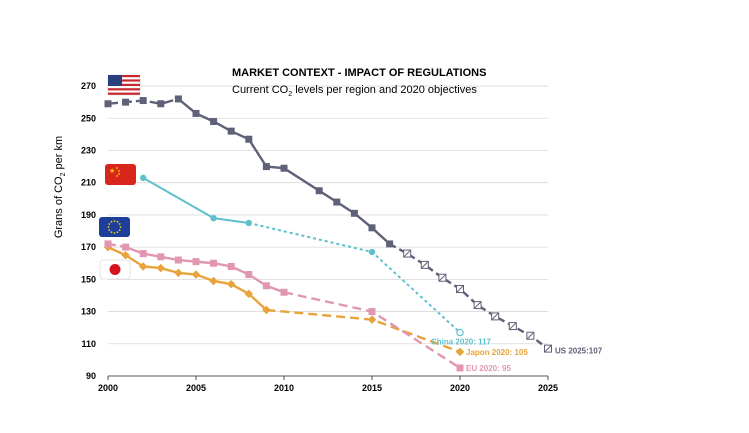 The width and height of the screenshot is (749, 433). What do you see at coordinates (284, 388) in the screenshot?
I see `x-tick-label: 2010` at bounding box center [284, 388].